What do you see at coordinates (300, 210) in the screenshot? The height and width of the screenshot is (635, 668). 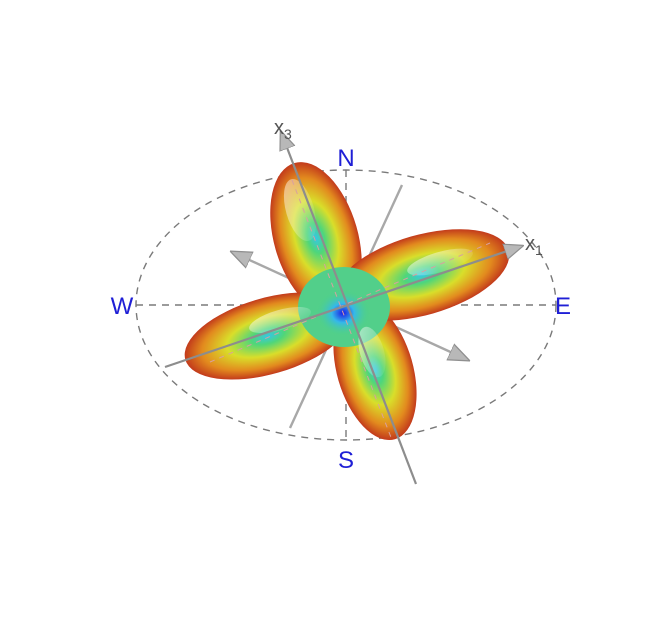 I see `lobe-highlight-north` at bounding box center [300, 210].